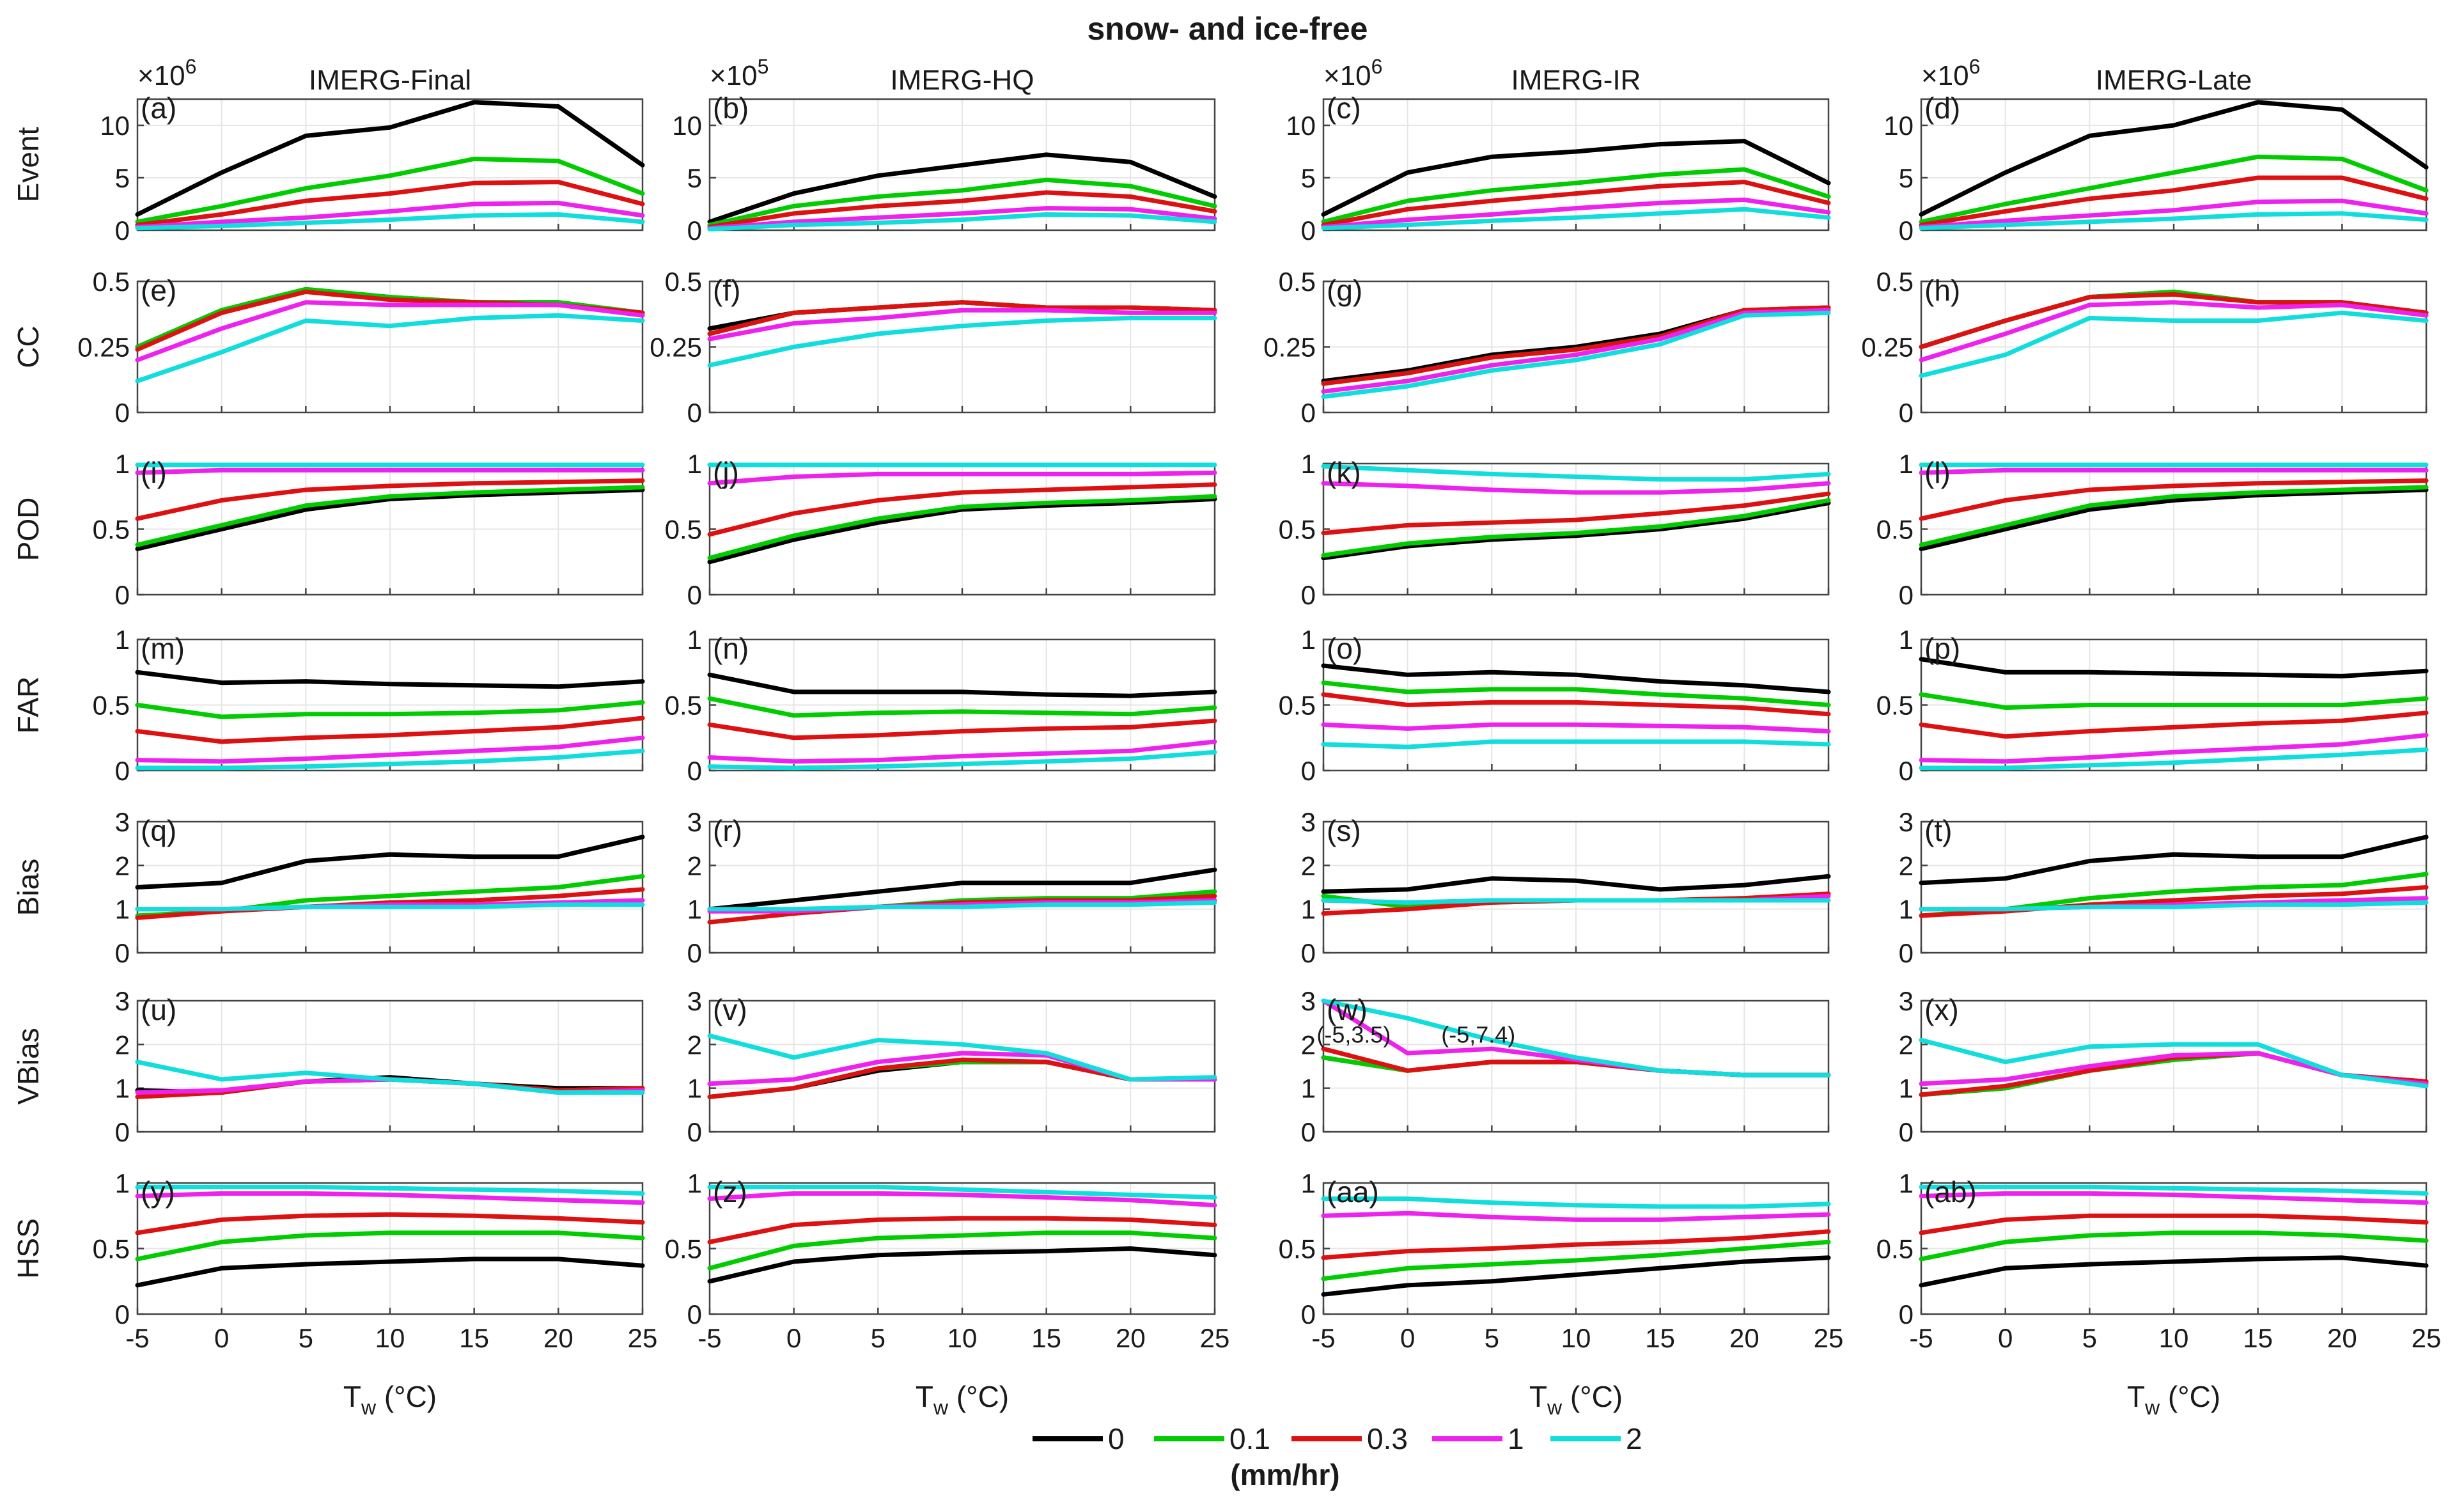  I want to click on panel: 0 0.5 1 (k), so click(1555, 529).